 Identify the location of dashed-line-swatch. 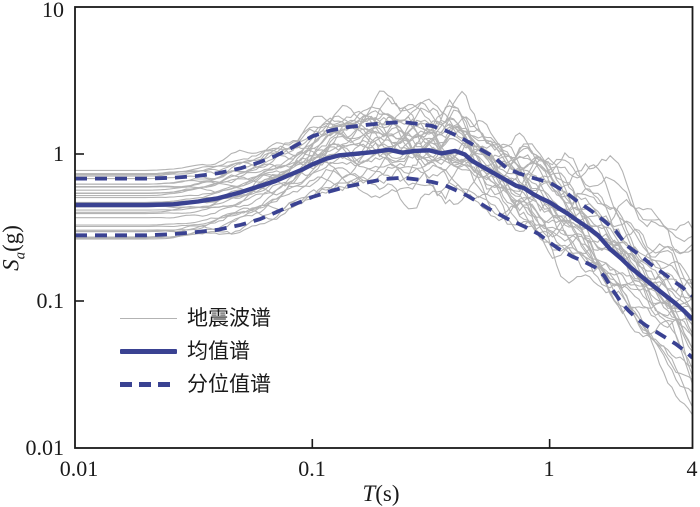
(148, 384).